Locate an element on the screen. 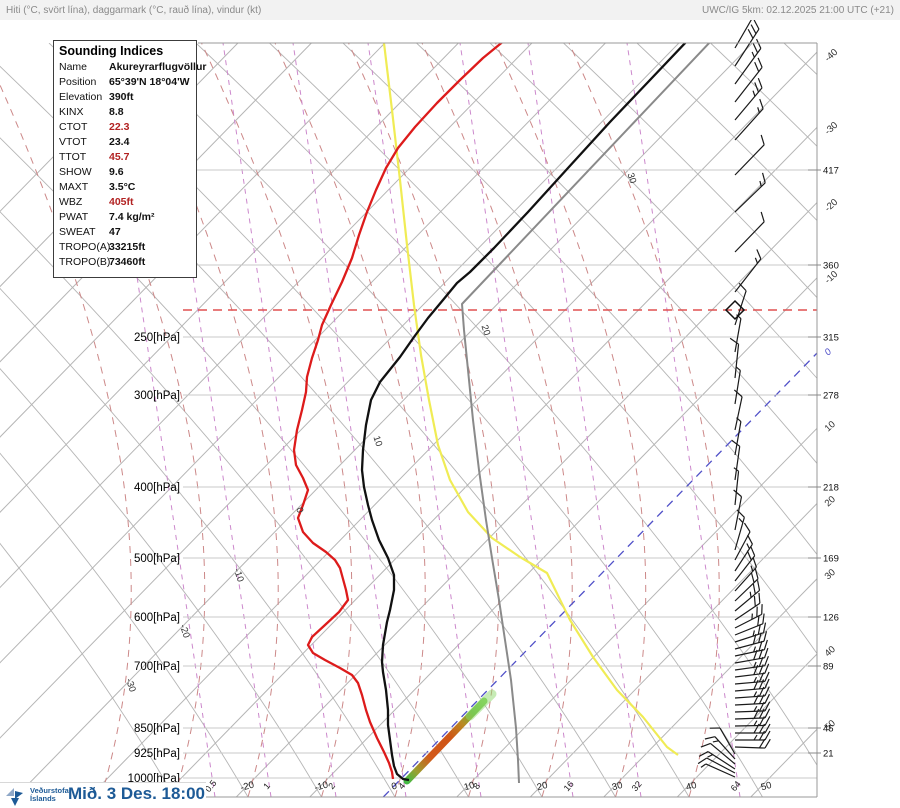 Image resolution: width=900 pixels, height=808 pixels. indices-row: SHOW 9.6 is located at coordinates (127, 172).